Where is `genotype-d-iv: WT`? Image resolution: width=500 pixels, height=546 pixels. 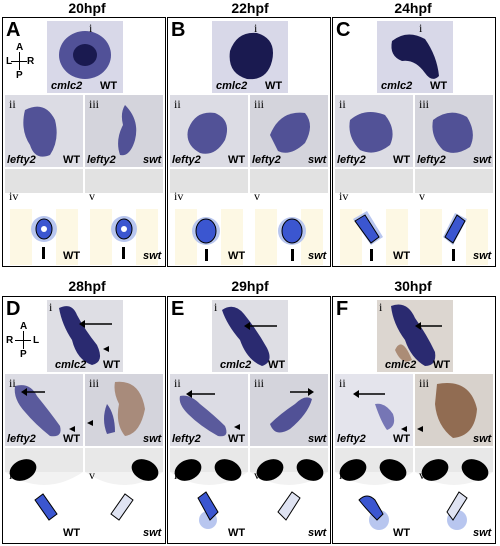 genotype-d-iv: WT is located at coordinates (72, 533).